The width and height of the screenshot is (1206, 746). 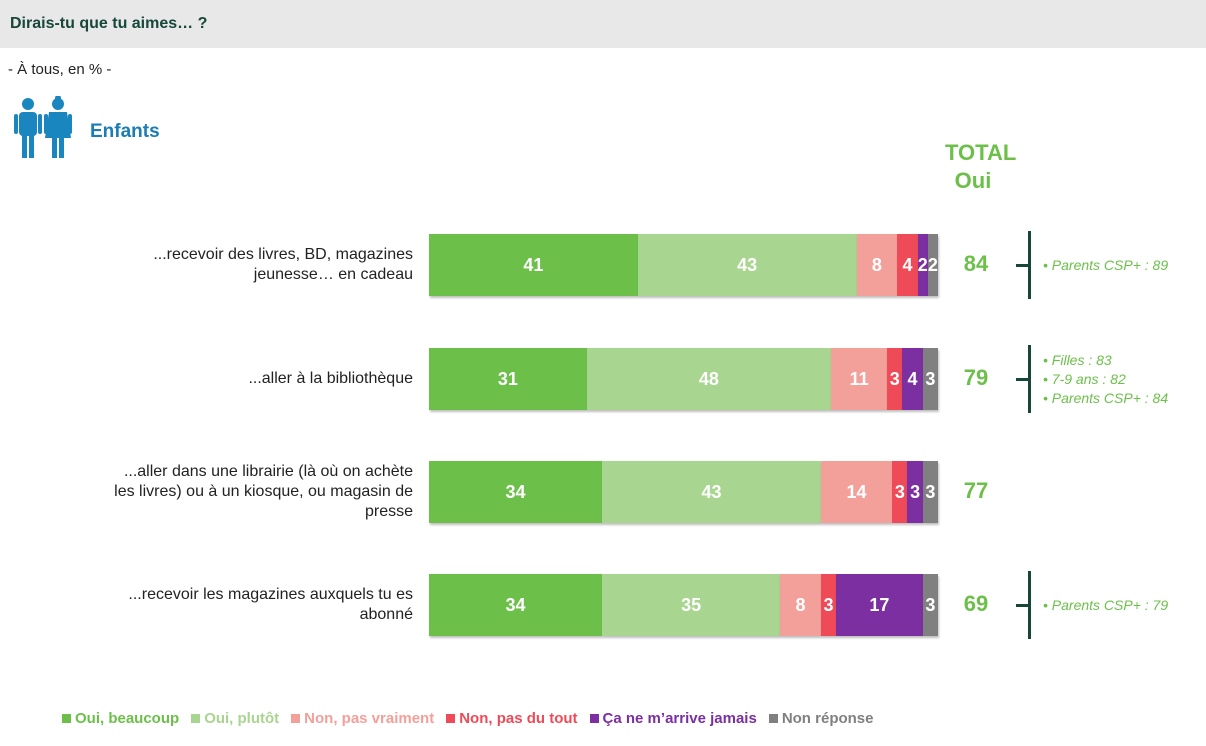 I want to click on legend-item: Non, pas du tout, so click(x=512, y=718).